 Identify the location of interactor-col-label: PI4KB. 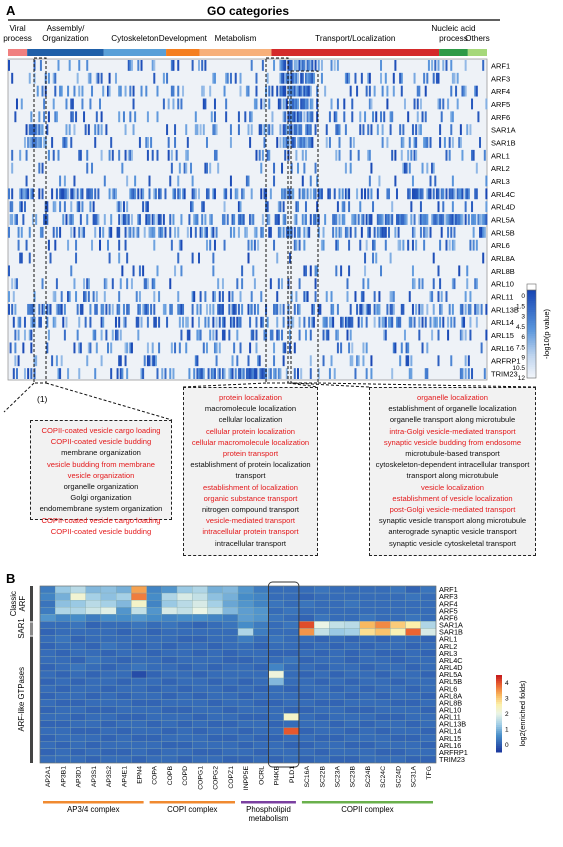
(277, 776).